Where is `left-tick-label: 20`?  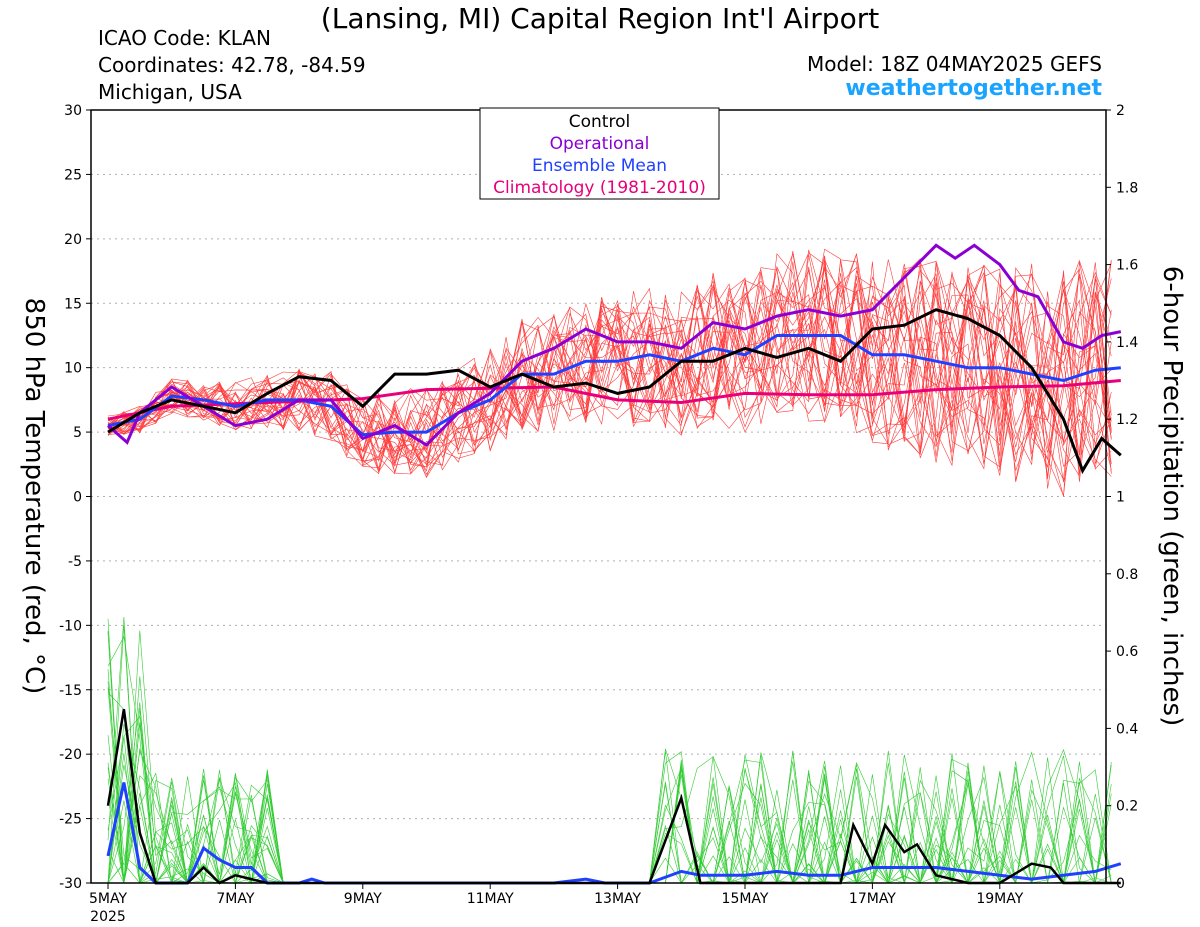
left-tick-label: 20 is located at coordinates (73, 240).